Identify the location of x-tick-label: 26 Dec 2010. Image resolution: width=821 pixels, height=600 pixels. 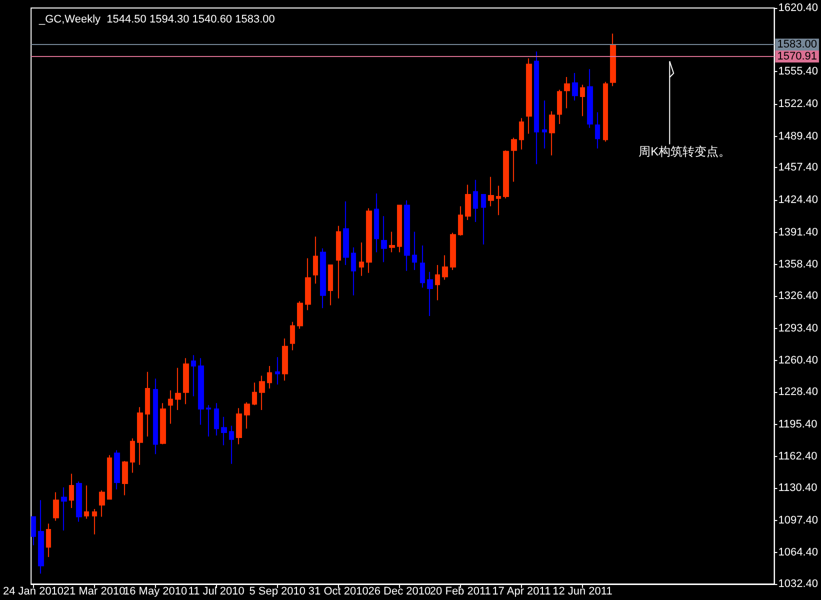
(399, 592).